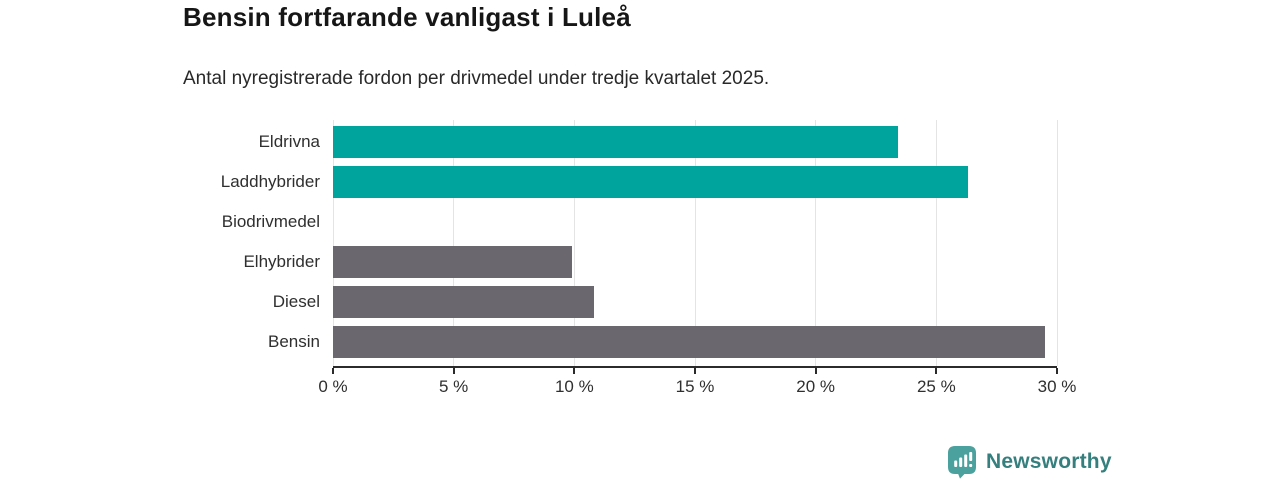 The image size is (1280, 480). Describe the element at coordinates (1057, 386) in the screenshot. I see `x-tick-label: 30 %` at that location.